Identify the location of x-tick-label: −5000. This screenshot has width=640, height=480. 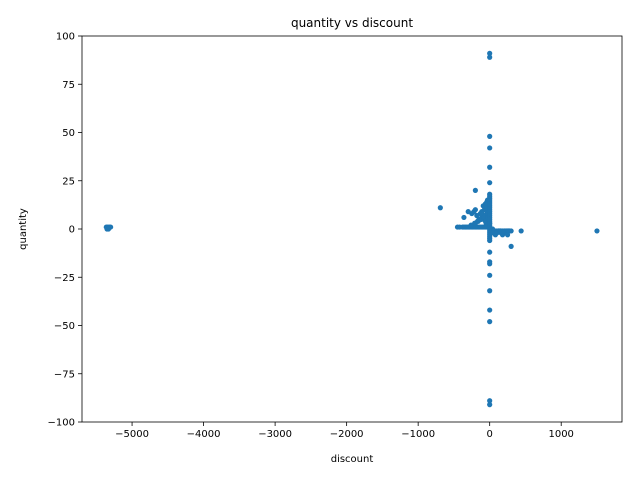
(132, 434).